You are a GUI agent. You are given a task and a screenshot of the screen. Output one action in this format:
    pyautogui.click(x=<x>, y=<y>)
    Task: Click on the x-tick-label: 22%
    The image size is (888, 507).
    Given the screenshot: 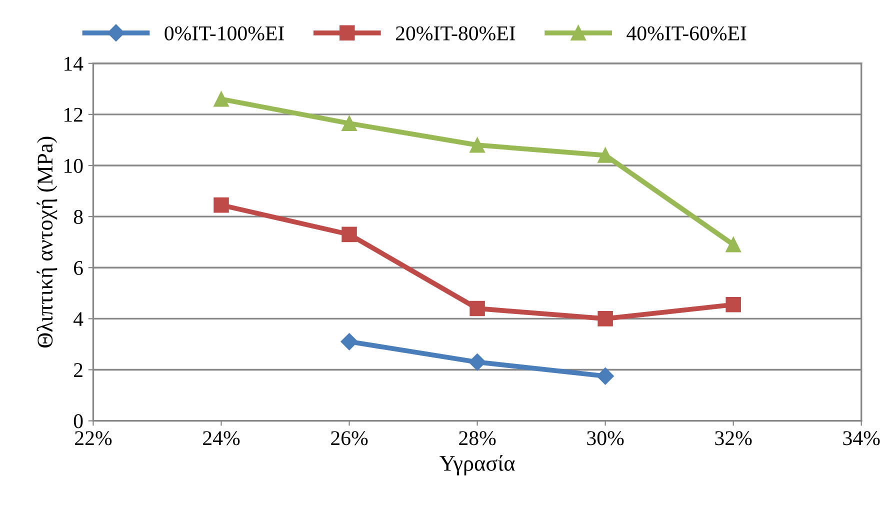 What is the action you would take?
    pyautogui.click(x=93, y=438)
    